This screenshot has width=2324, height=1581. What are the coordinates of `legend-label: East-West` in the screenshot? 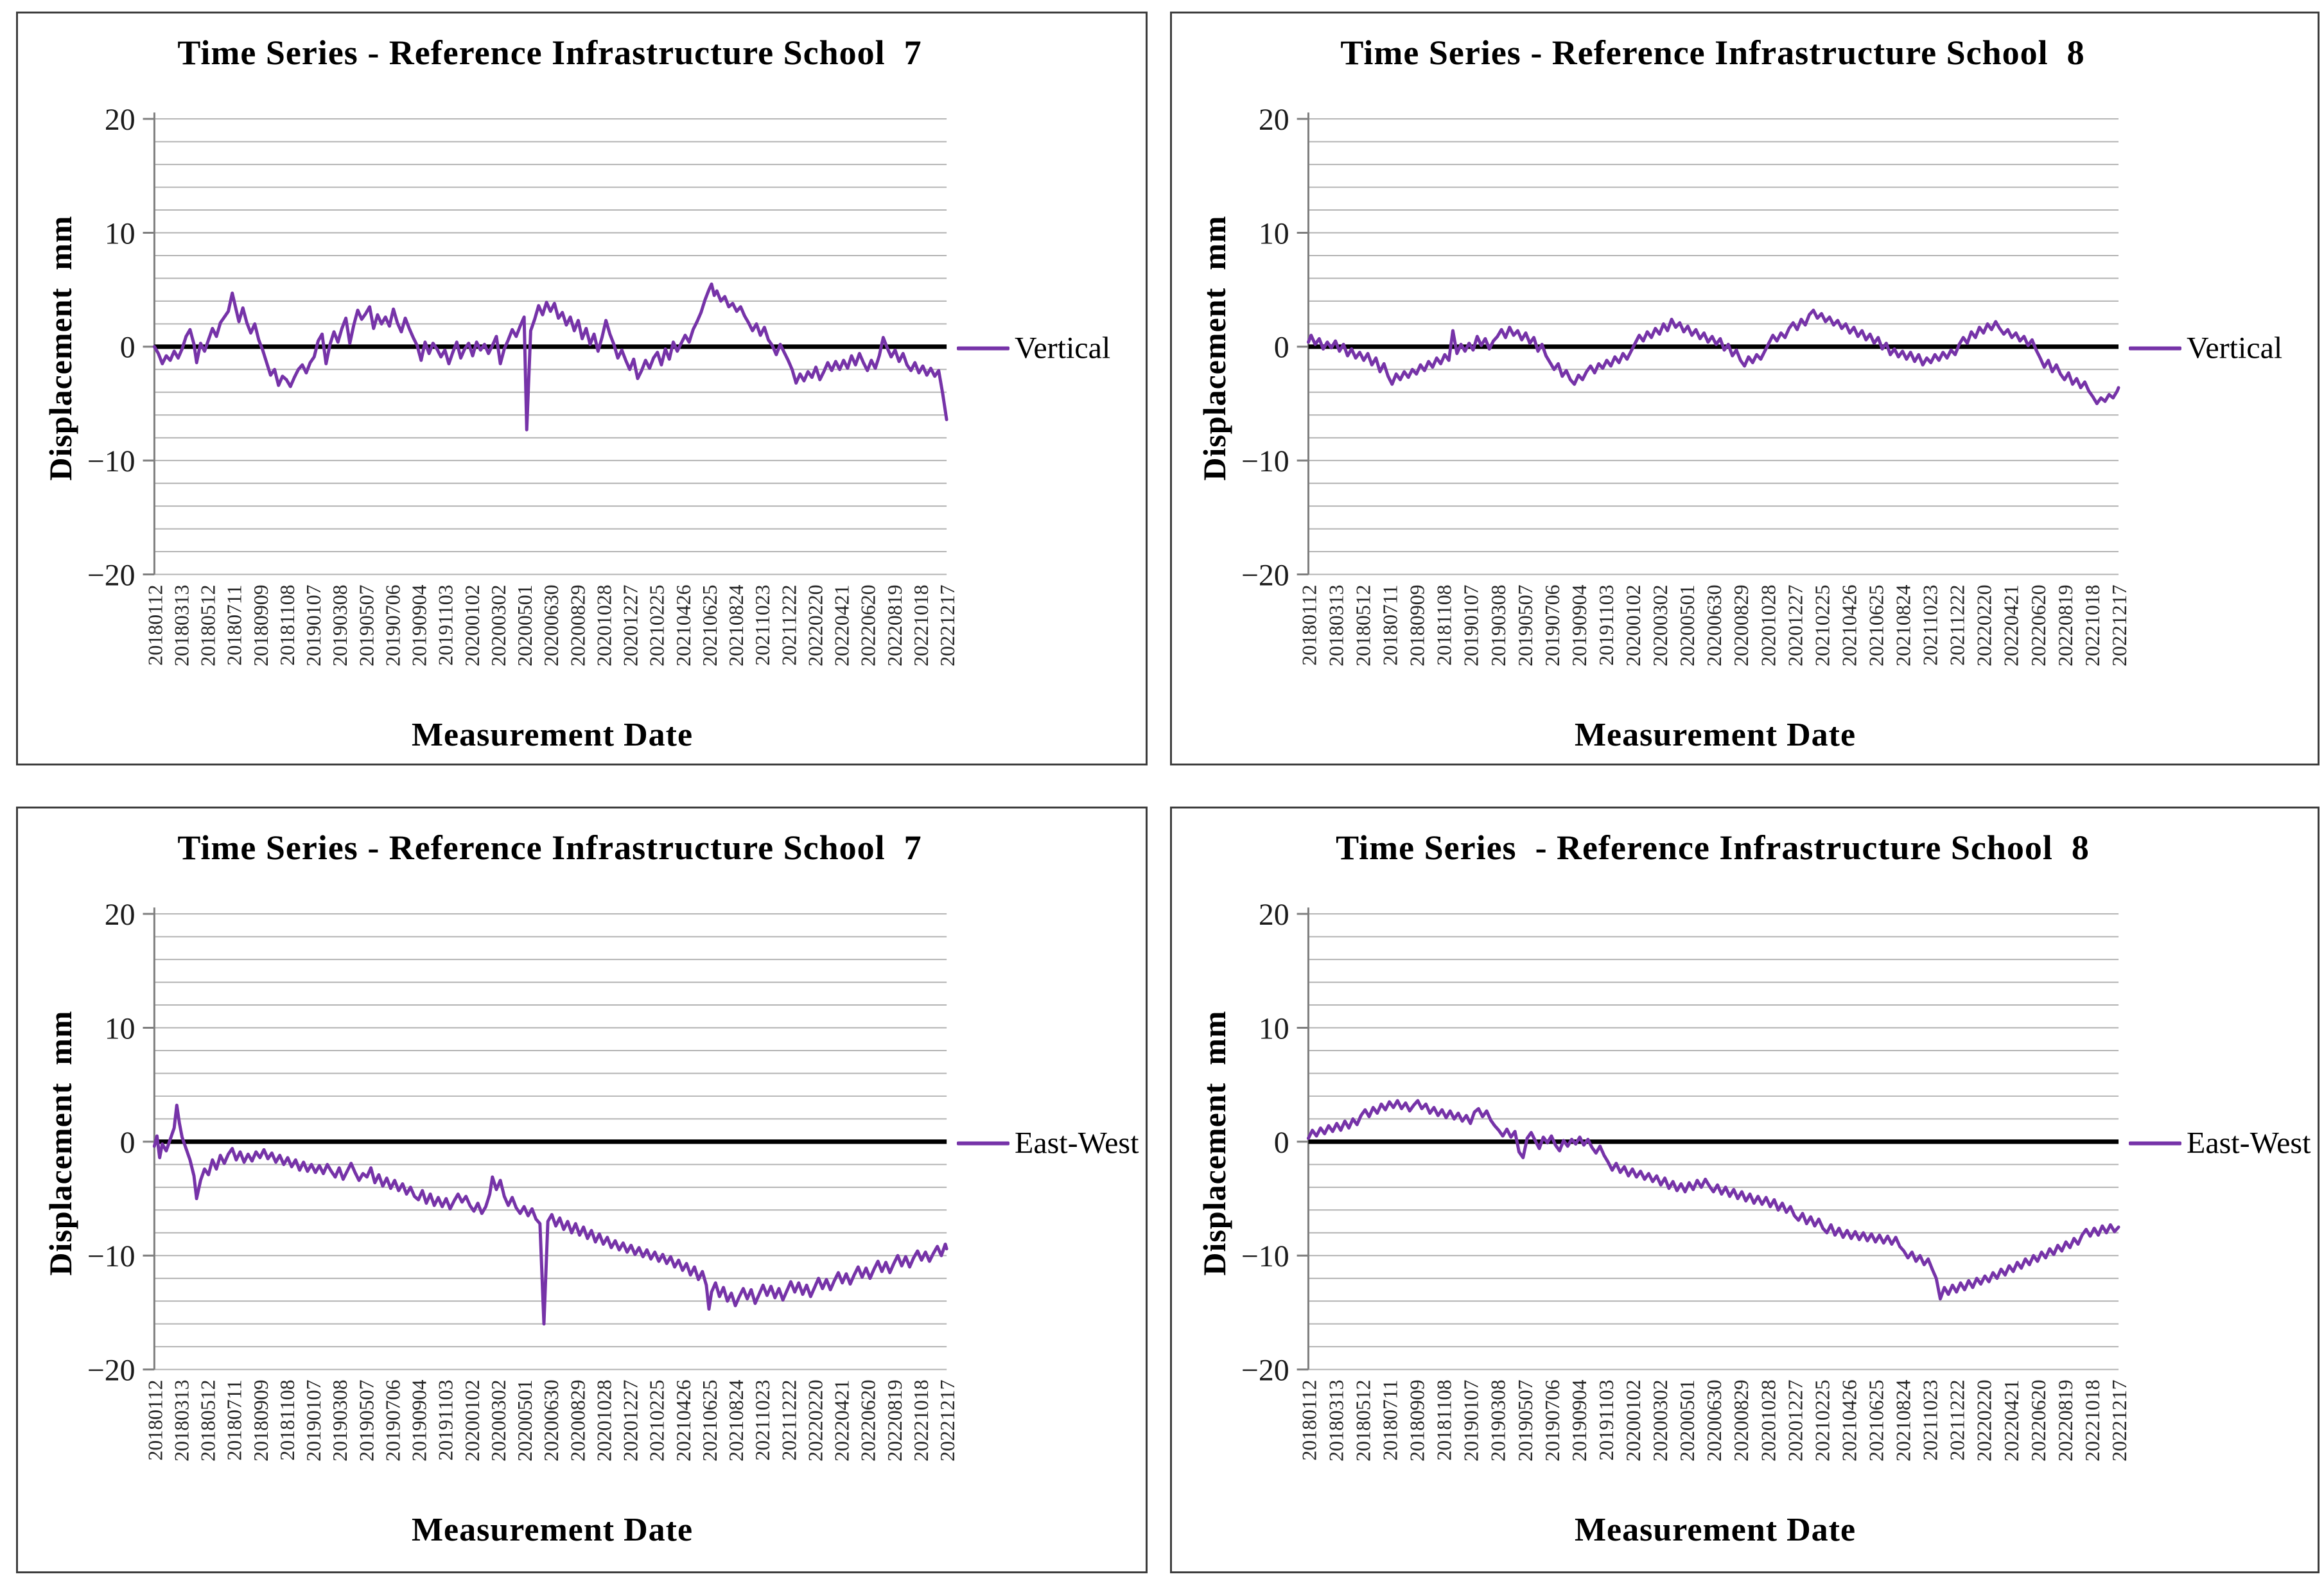 It's located at (2249, 1143).